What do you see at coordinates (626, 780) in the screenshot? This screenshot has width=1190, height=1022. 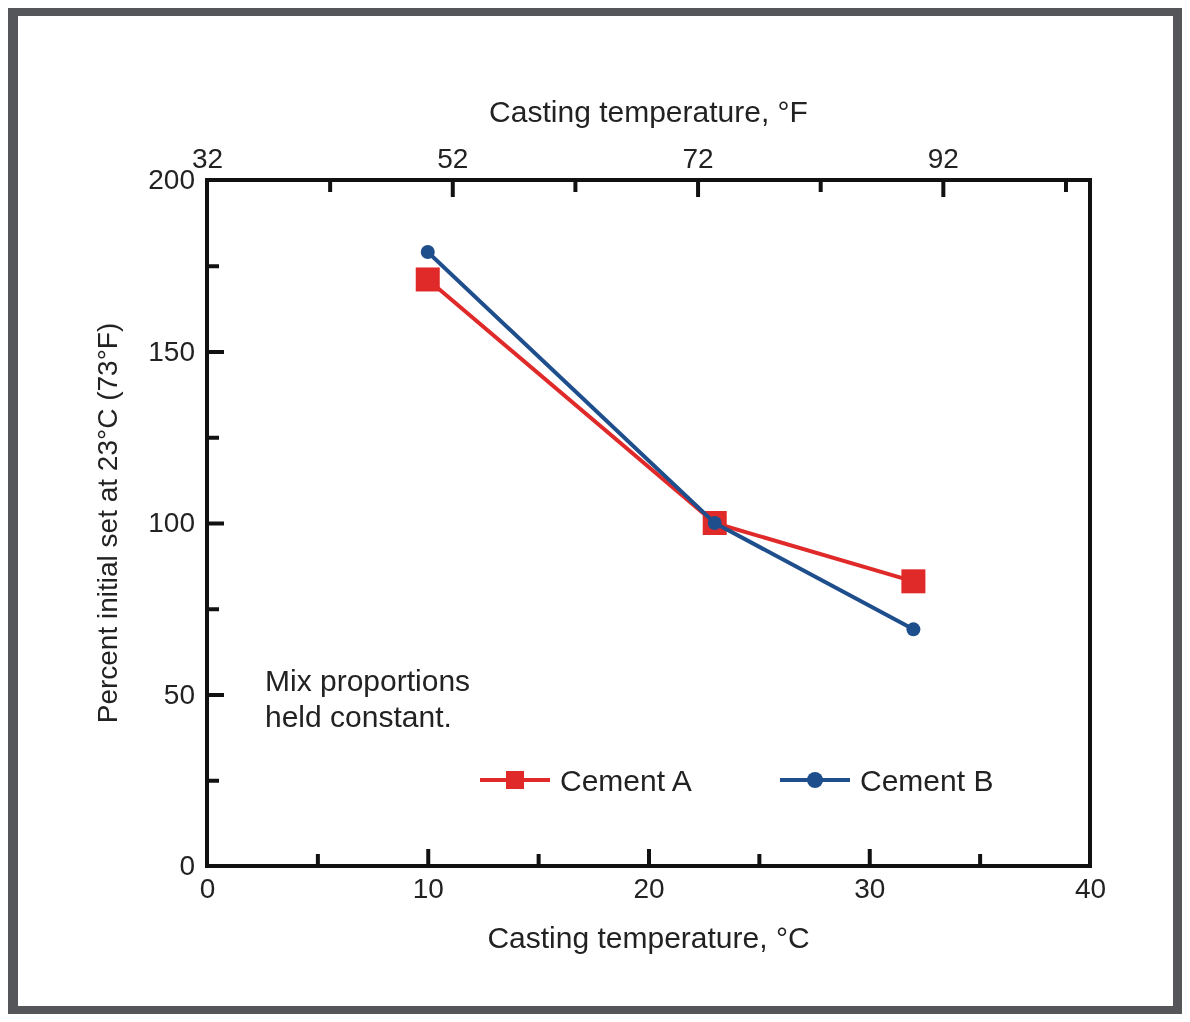 I see `legend-label: Cement A` at bounding box center [626, 780].